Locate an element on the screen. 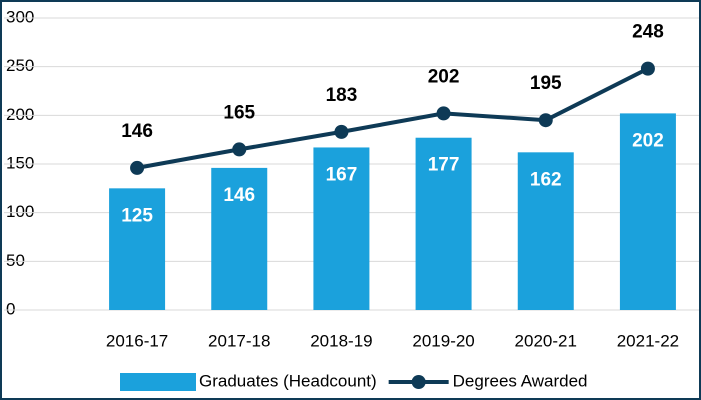 The height and width of the screenshot is (400, 701). bar-value-label: 146 is located at coordinates (239, 195).